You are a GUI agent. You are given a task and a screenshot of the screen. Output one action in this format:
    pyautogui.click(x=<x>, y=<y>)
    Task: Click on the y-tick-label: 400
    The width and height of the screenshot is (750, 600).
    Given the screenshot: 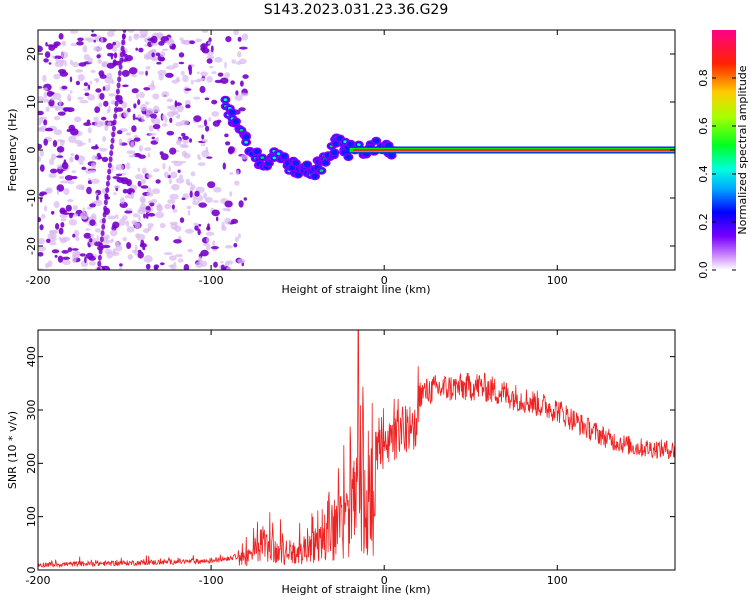 What is the action you would take?
    pyautogui.click(x=31, y=356)
    